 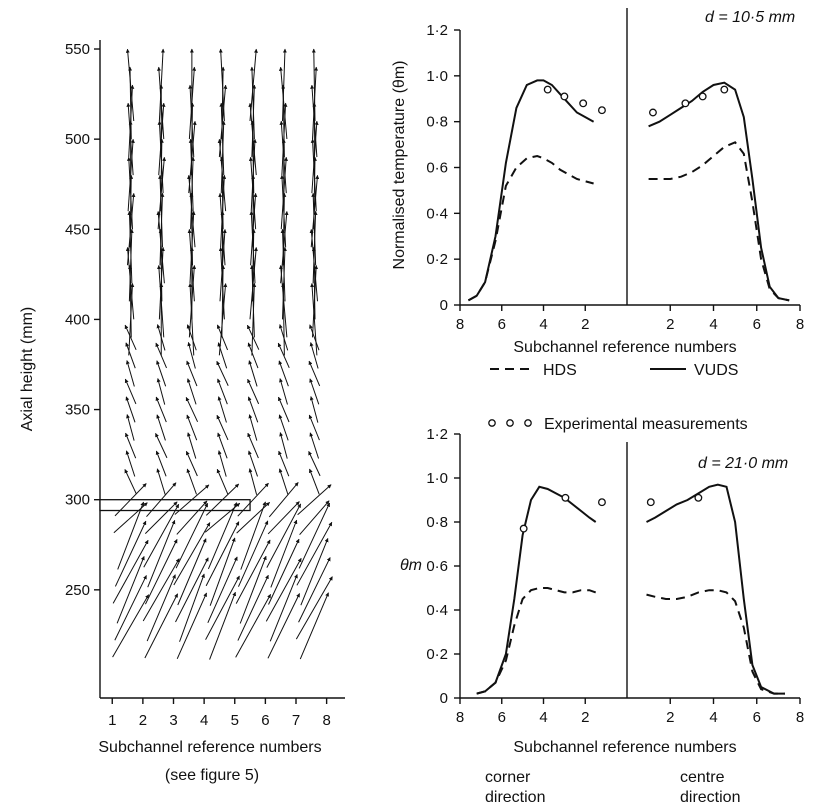 I want to click on pb-direction-right-line1: centre, so click(x=702, y=777).